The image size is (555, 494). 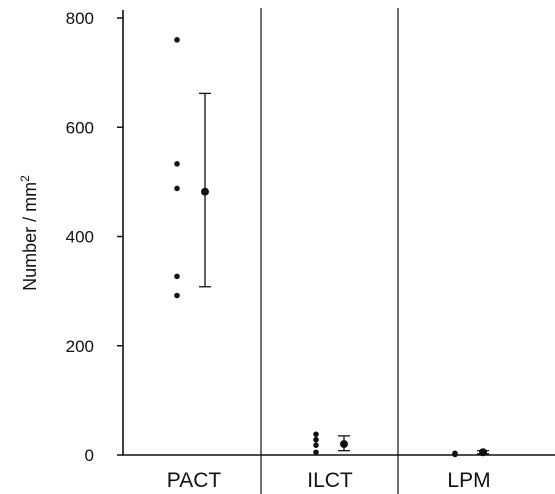 I want to click on y-axis-title: Number / mm2, so click(x=29, y=233).